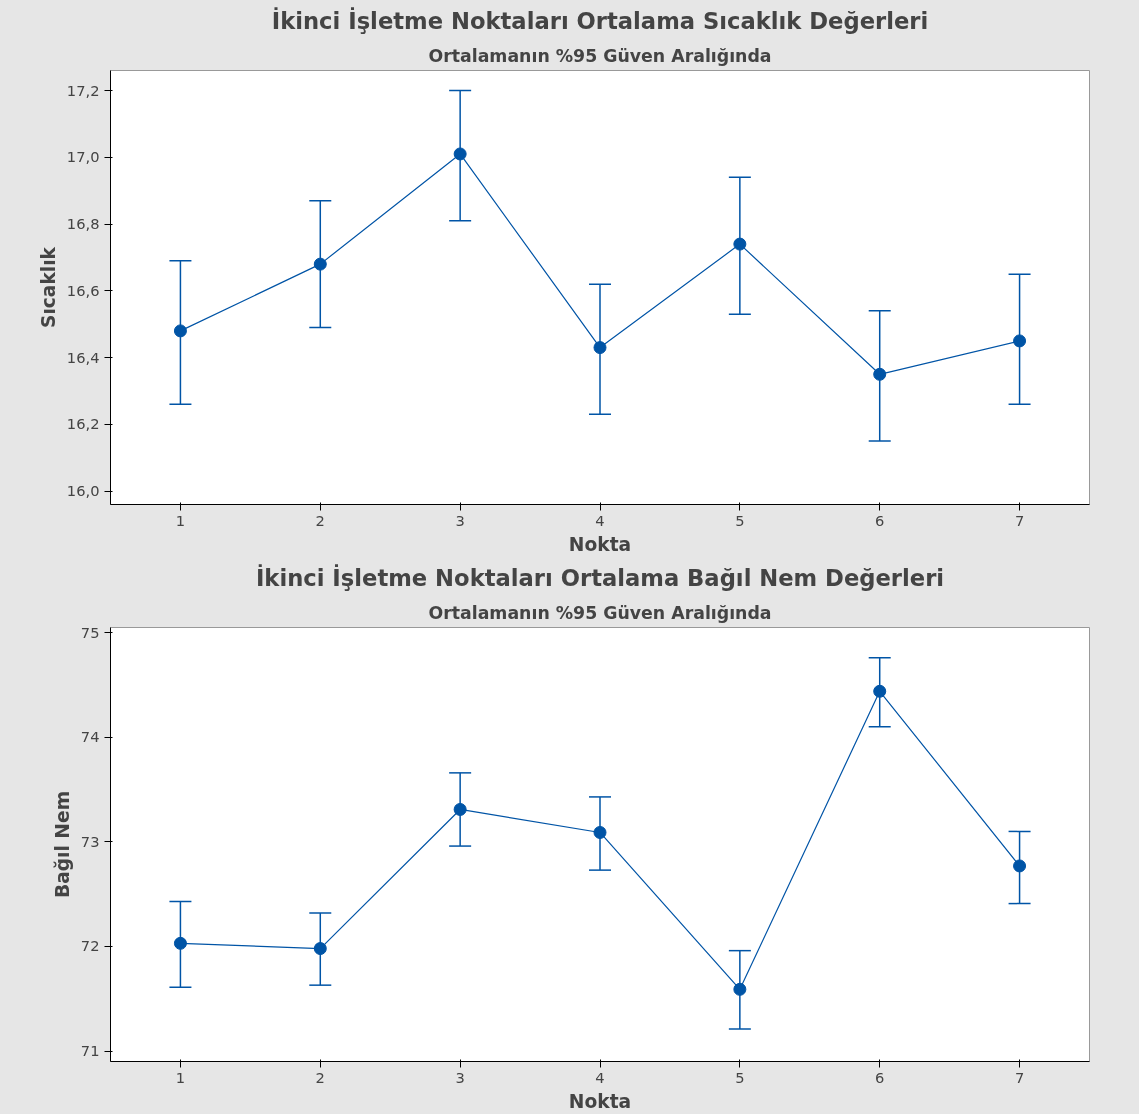  What do you see at coordinates (48, 287) in the screenshot?
I see `y-axis-title: Sıcaklık` at bounding box center [48, 287].